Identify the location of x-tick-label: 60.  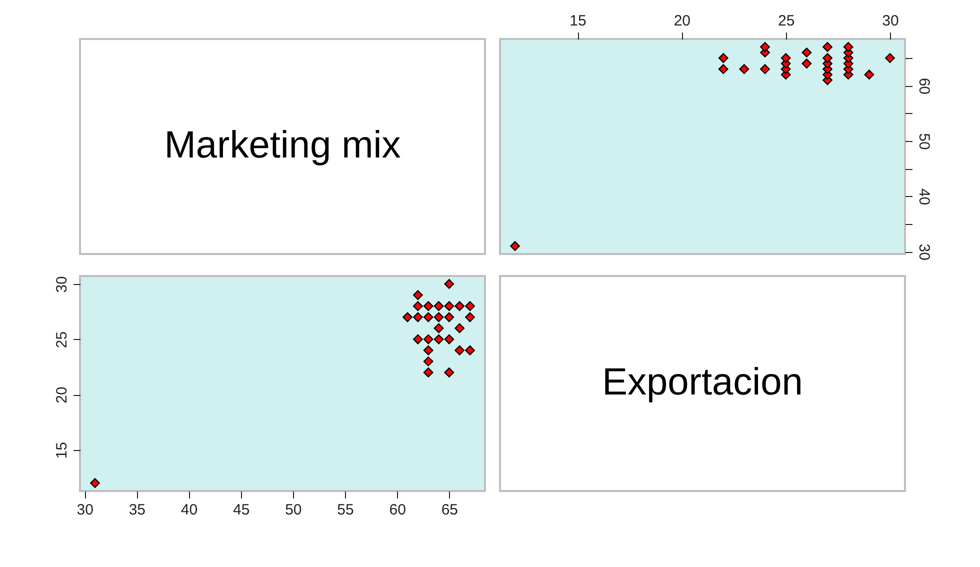
(397, 510).